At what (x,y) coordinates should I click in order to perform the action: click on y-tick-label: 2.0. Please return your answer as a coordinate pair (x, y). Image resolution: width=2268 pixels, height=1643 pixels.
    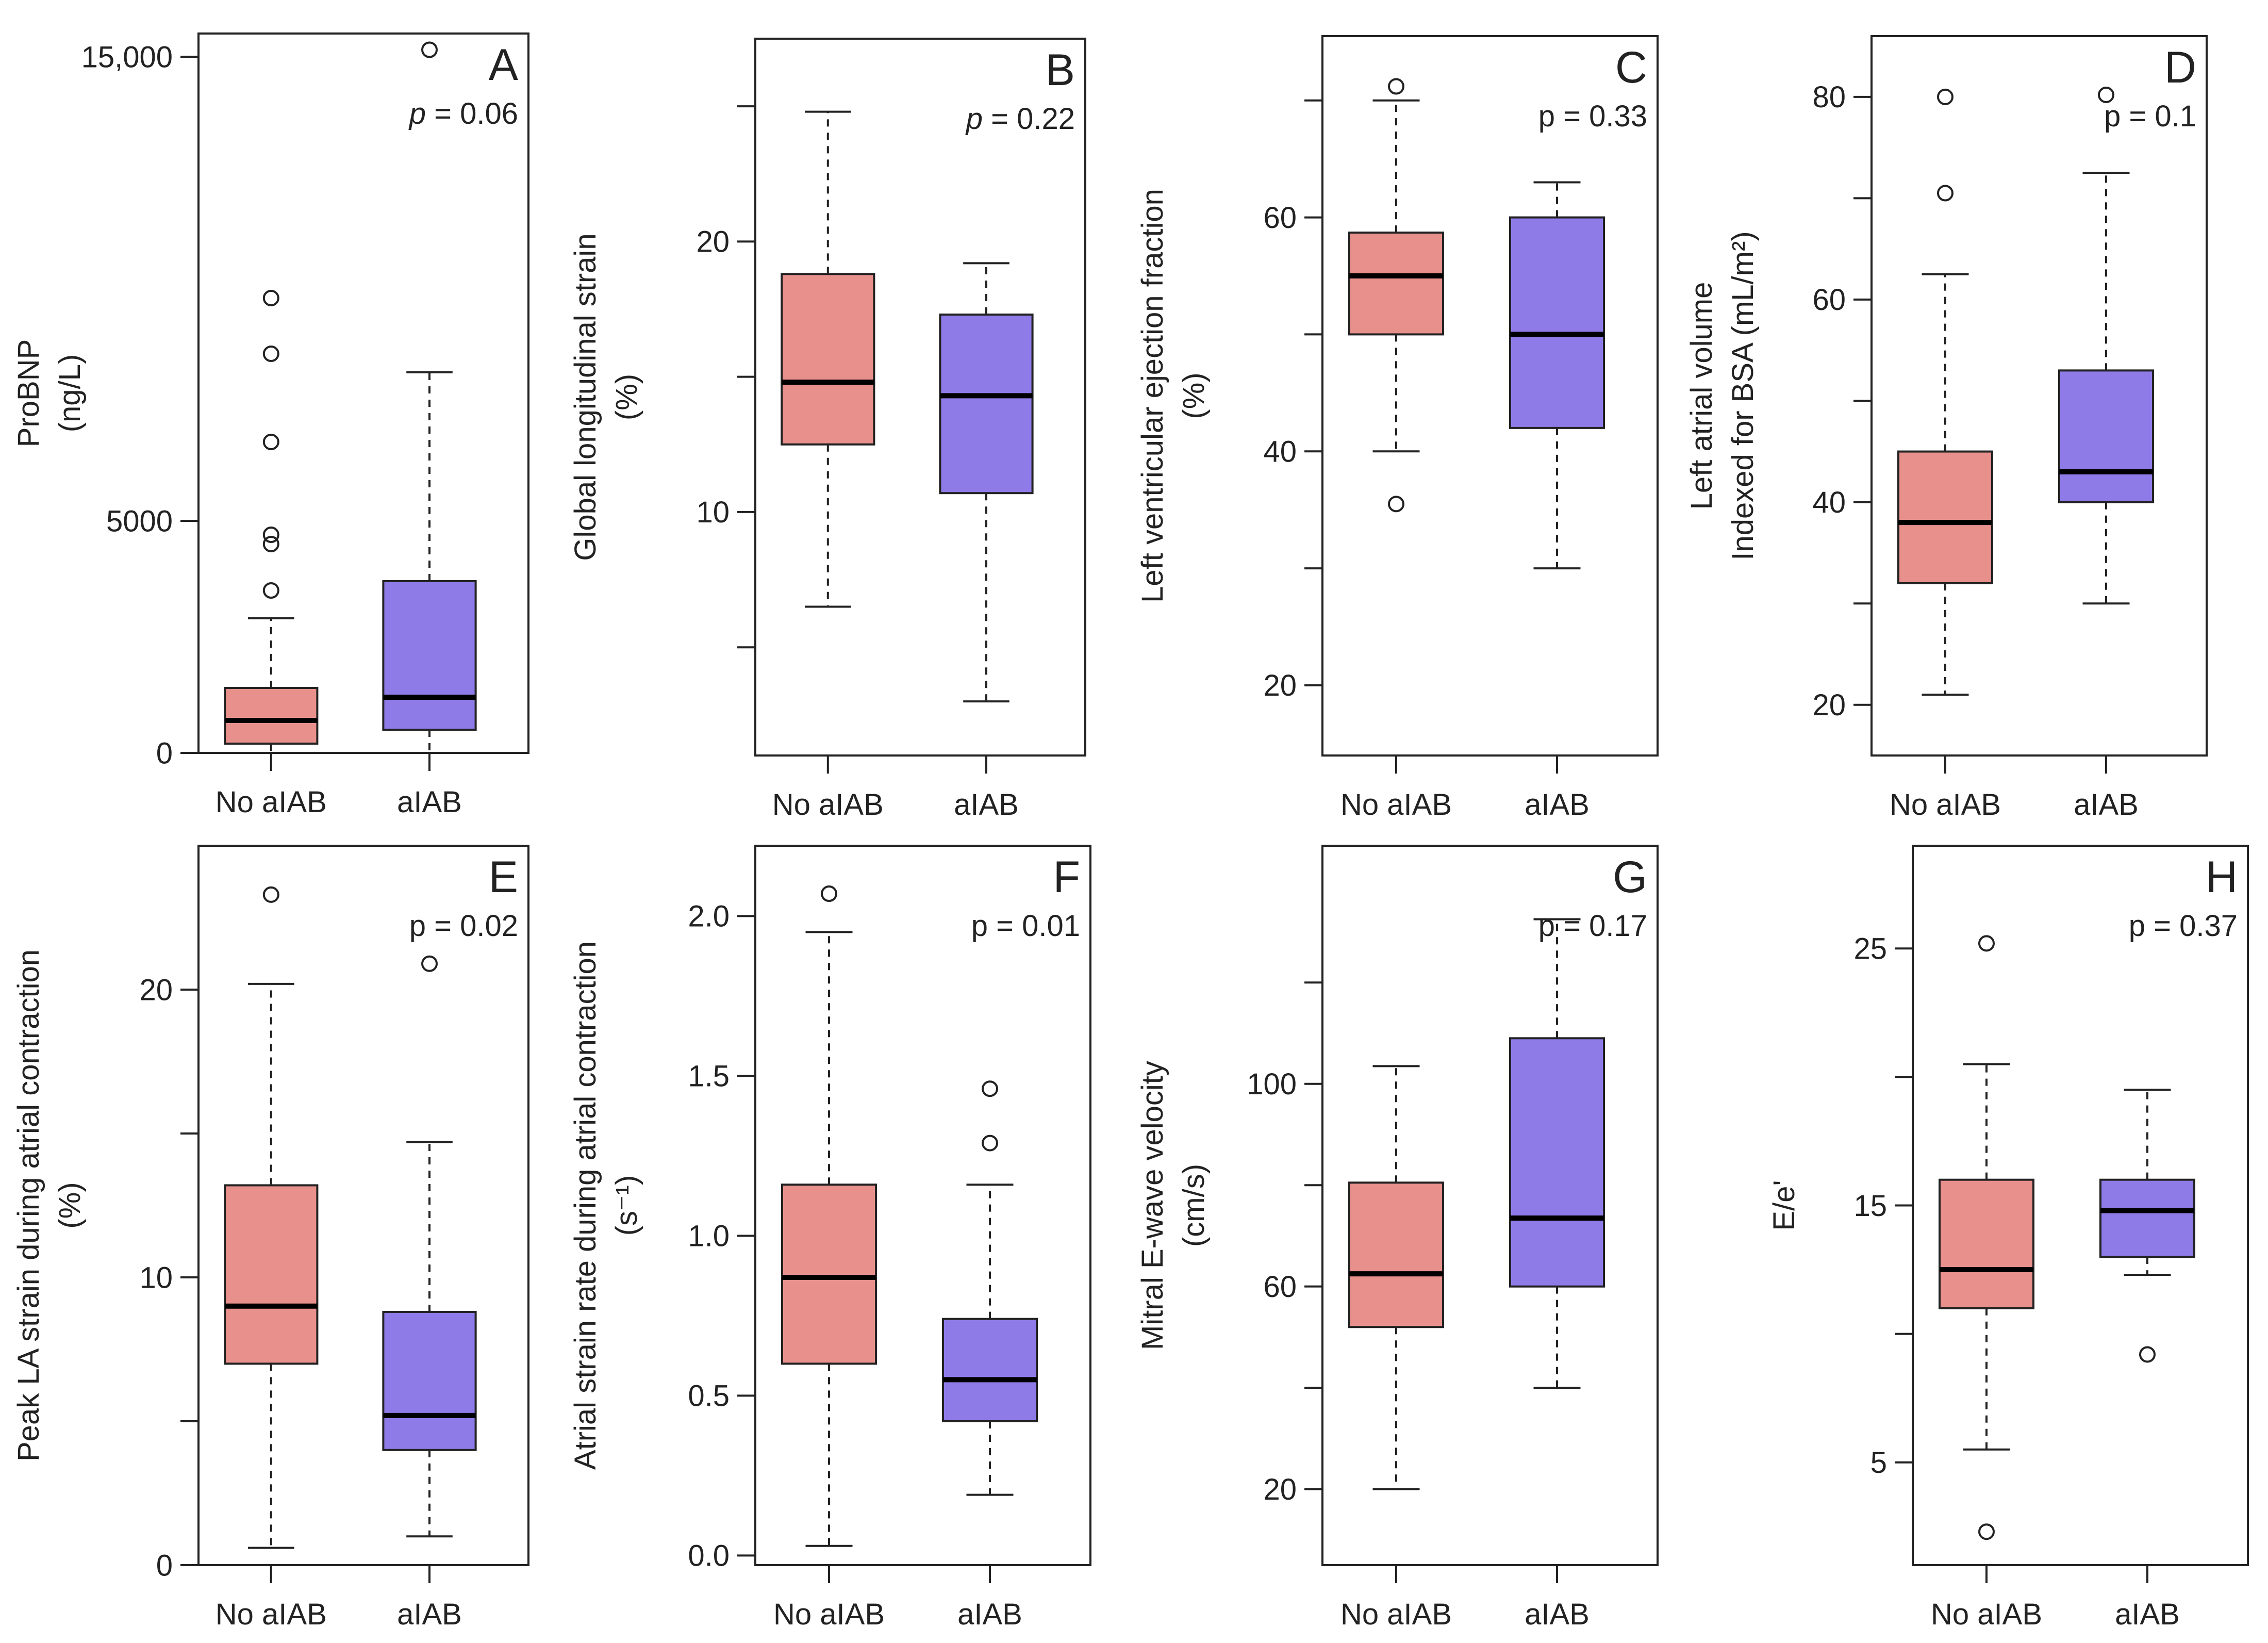
    Looking at the image, I should click on (709, 917).